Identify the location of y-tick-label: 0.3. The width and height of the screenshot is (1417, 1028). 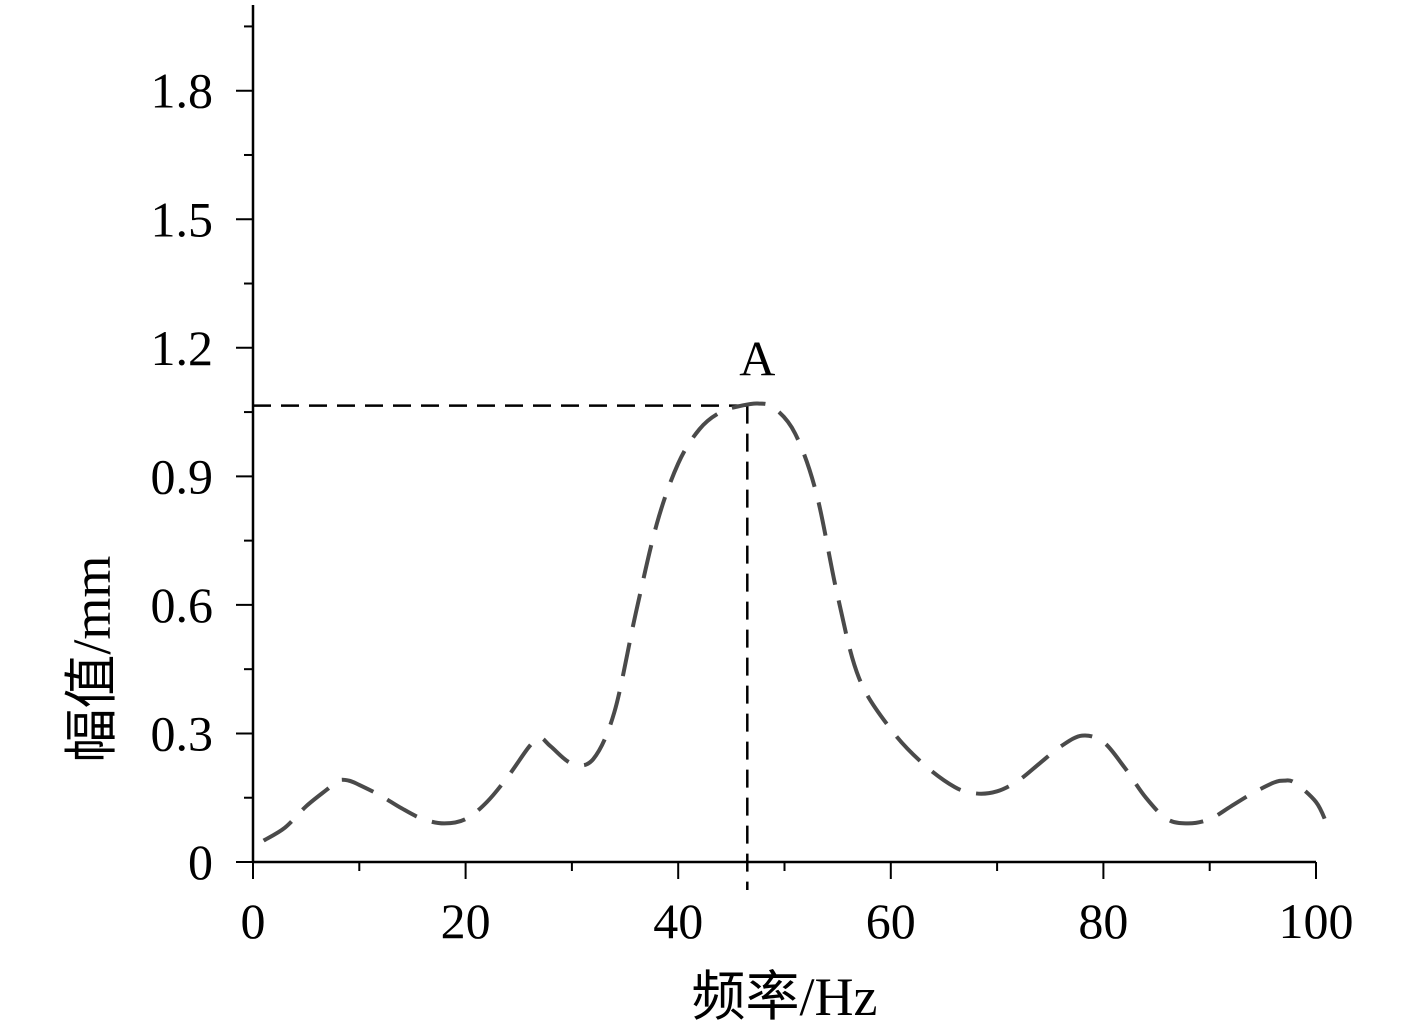
(182, 733).